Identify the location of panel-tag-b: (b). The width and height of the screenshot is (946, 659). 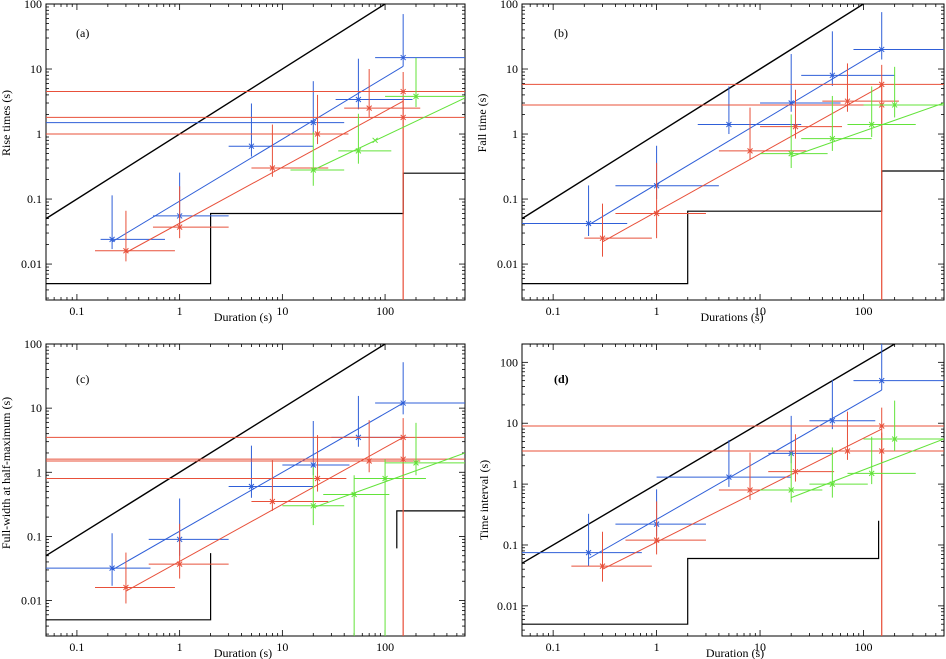
(561, 33).